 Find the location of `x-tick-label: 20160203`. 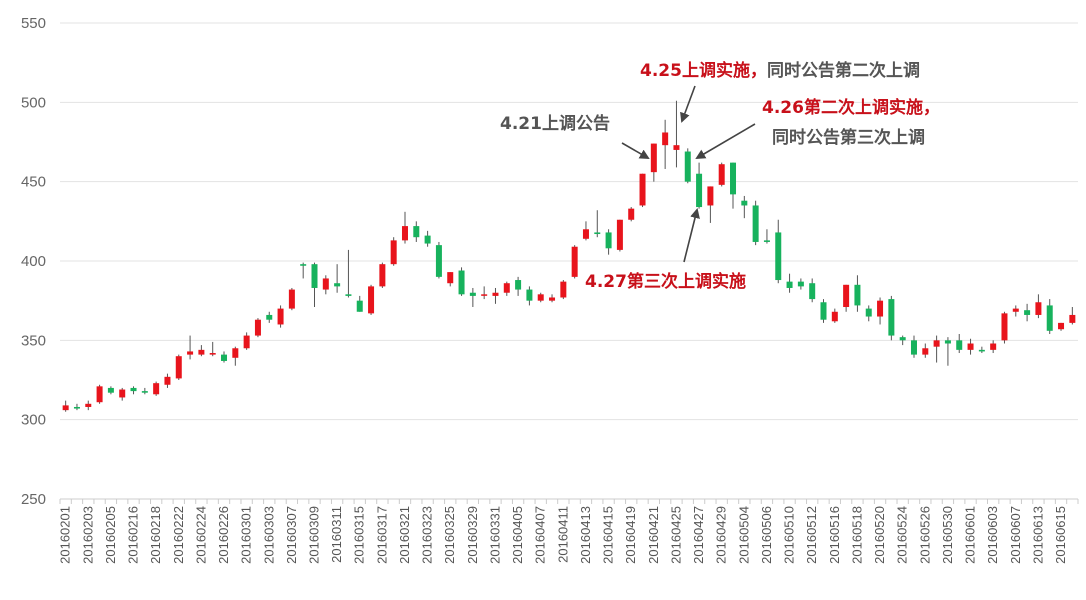

x-tick-label: 20160203 is located at coordinates (87, 535).